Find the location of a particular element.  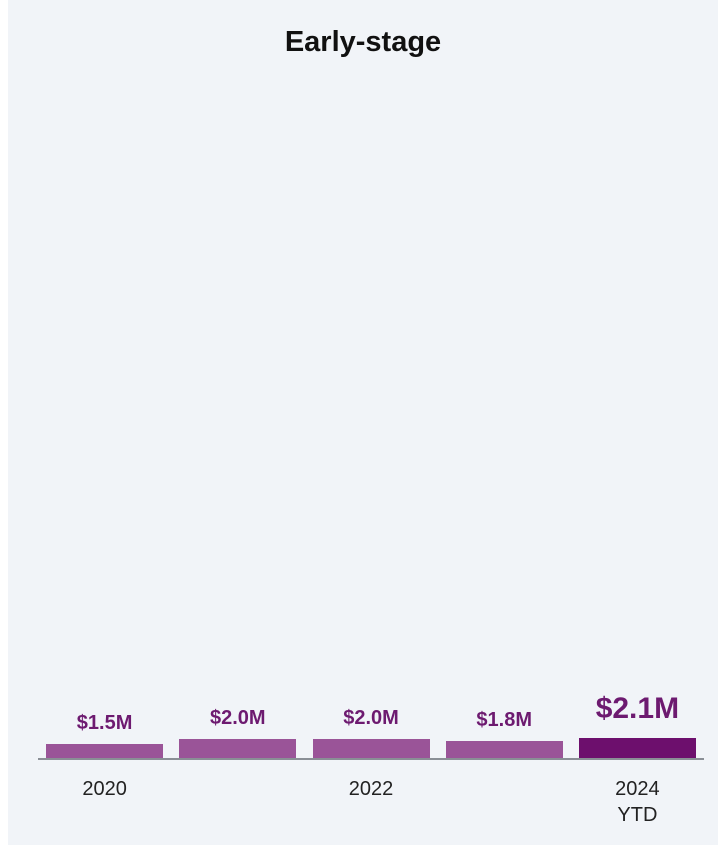

x-tick-label: 2020 is located at coordinates (104, 789).